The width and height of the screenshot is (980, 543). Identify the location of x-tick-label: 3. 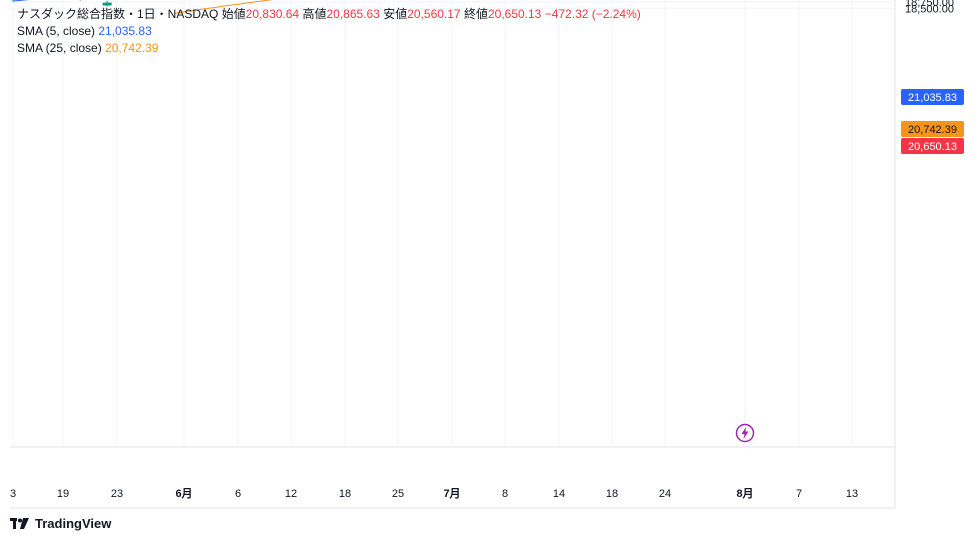
(13, 494).